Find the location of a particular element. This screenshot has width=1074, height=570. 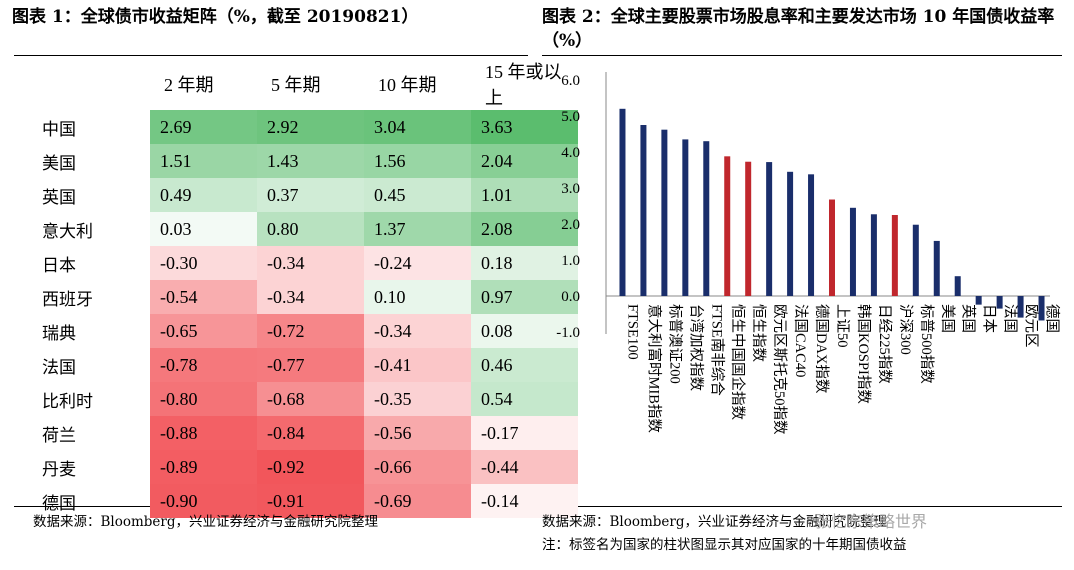

value-cell: -0.89 is located at coordinates (203, 467).